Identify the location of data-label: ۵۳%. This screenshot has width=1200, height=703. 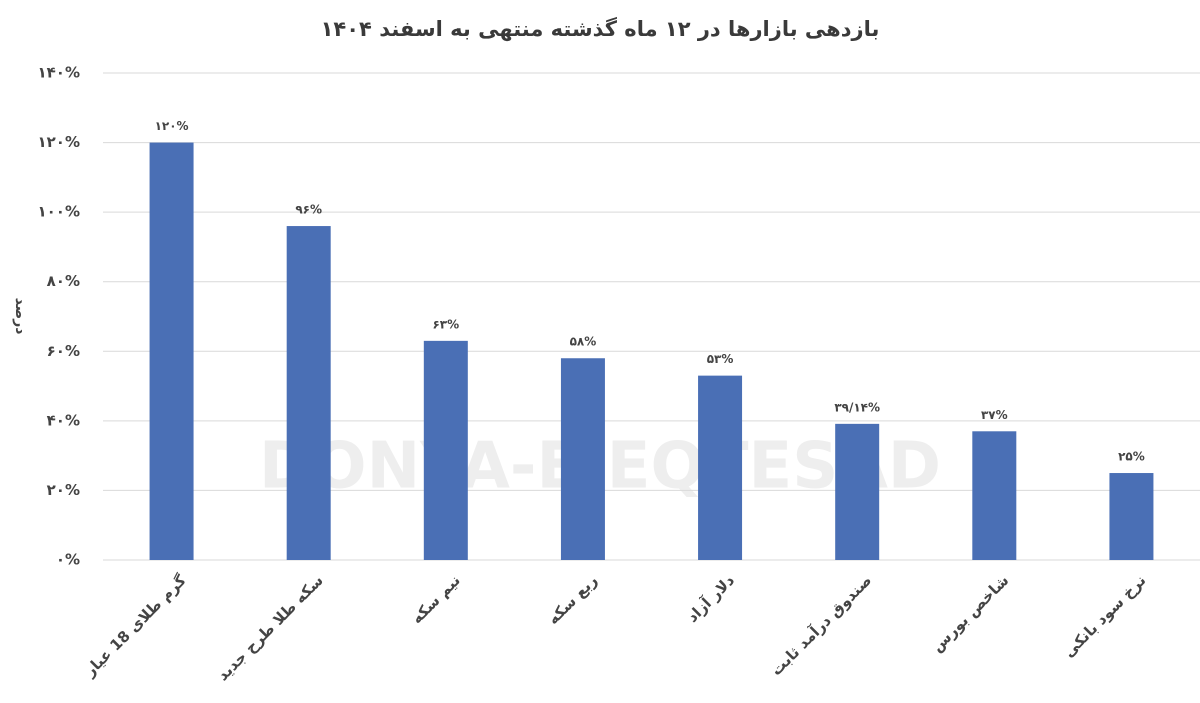
(720, 359).